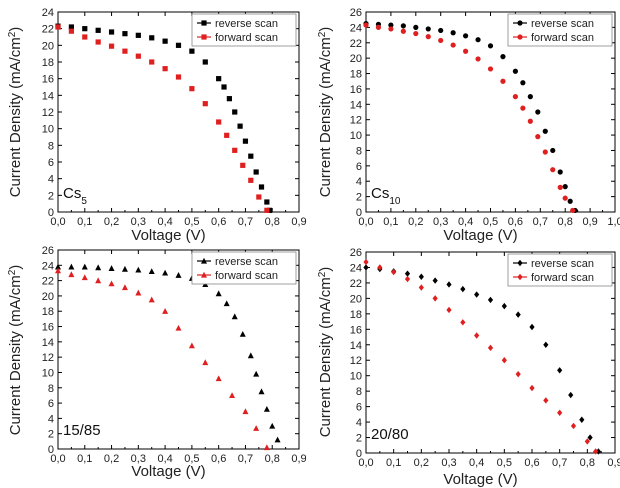 This screenshot has height=488, width=620. Describe the element at coordinates (560, 270) in the screenshot. I see `legend-box` at that location.